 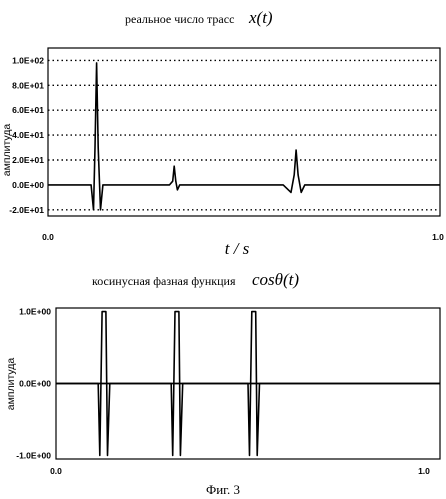 I want to click on chart1-y-axis-label: амплитуда, so click(x=7, y=150).